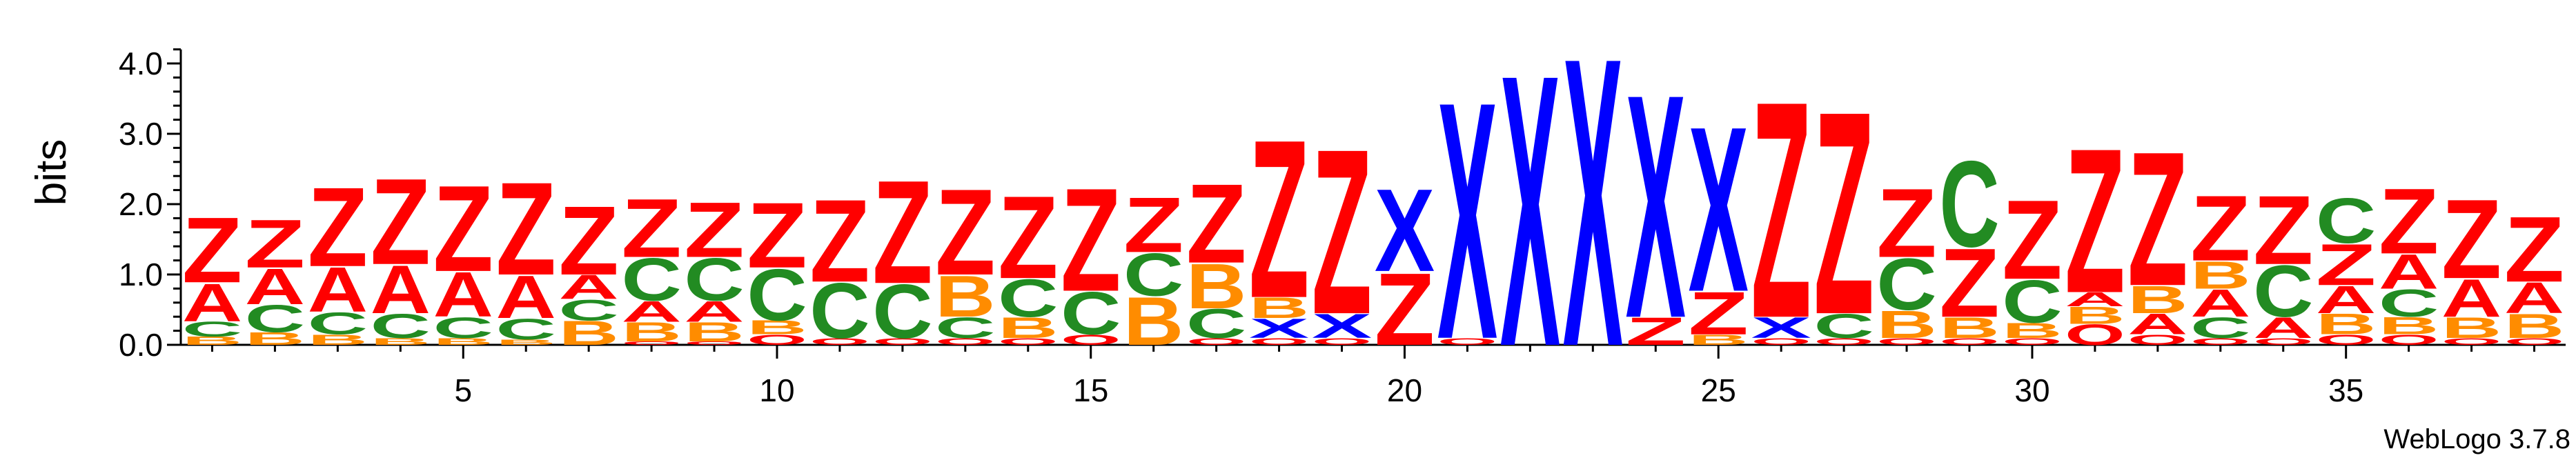 This screenshot has width=2576, height=460. What do you see at coordinates (1718, 390) in the screenshot?
I see `x-tick-label: 25` at bounding box center [1718, 390].